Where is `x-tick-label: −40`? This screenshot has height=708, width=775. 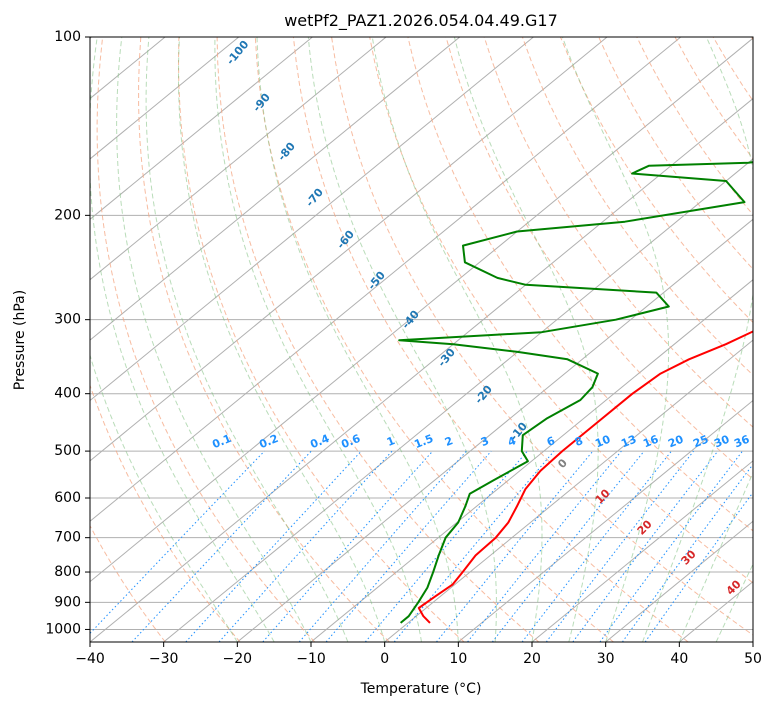
x-tick-label: −40 is located at coordinates (90, 659).